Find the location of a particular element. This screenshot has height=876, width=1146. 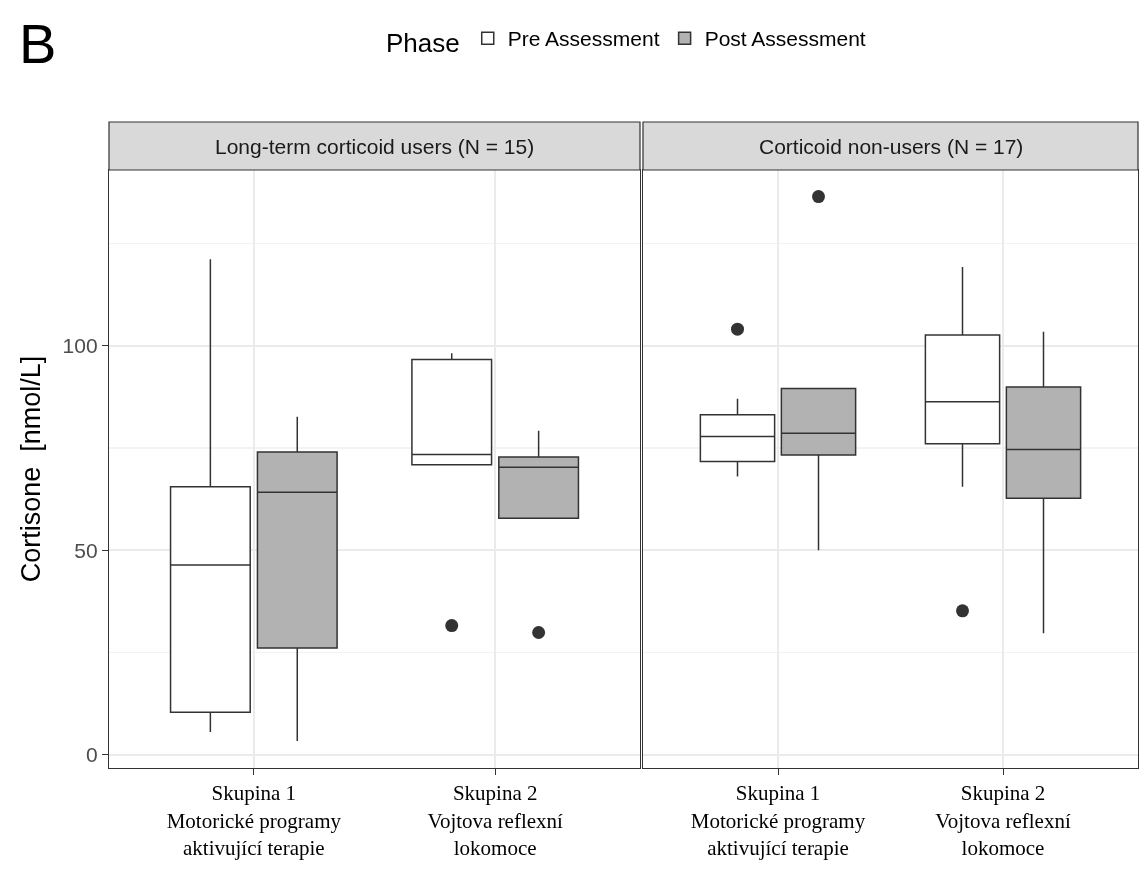

text: B is located at coordinates (38, 43).